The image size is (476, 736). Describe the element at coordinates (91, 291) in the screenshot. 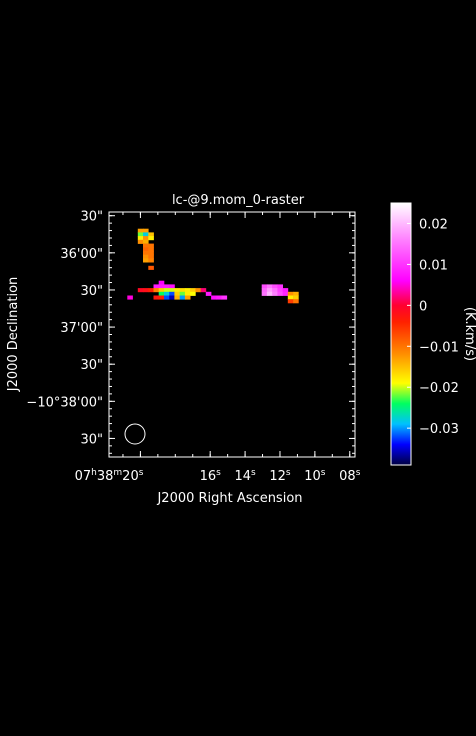

I see `y-tick-label-2: 30"` at that location.